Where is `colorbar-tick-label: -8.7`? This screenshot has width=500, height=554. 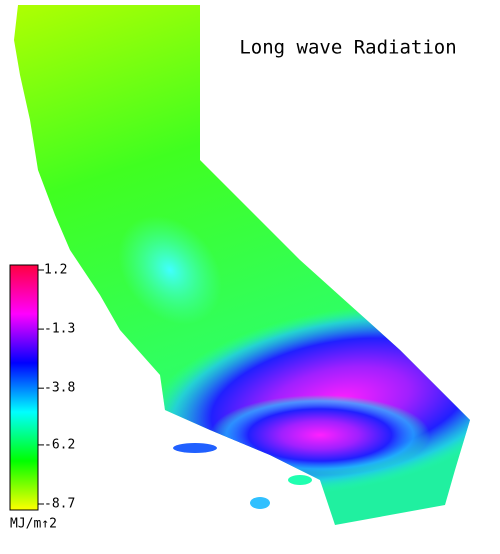 colorbar-tick-label: -8.7 is located at coordinates (59, 504).